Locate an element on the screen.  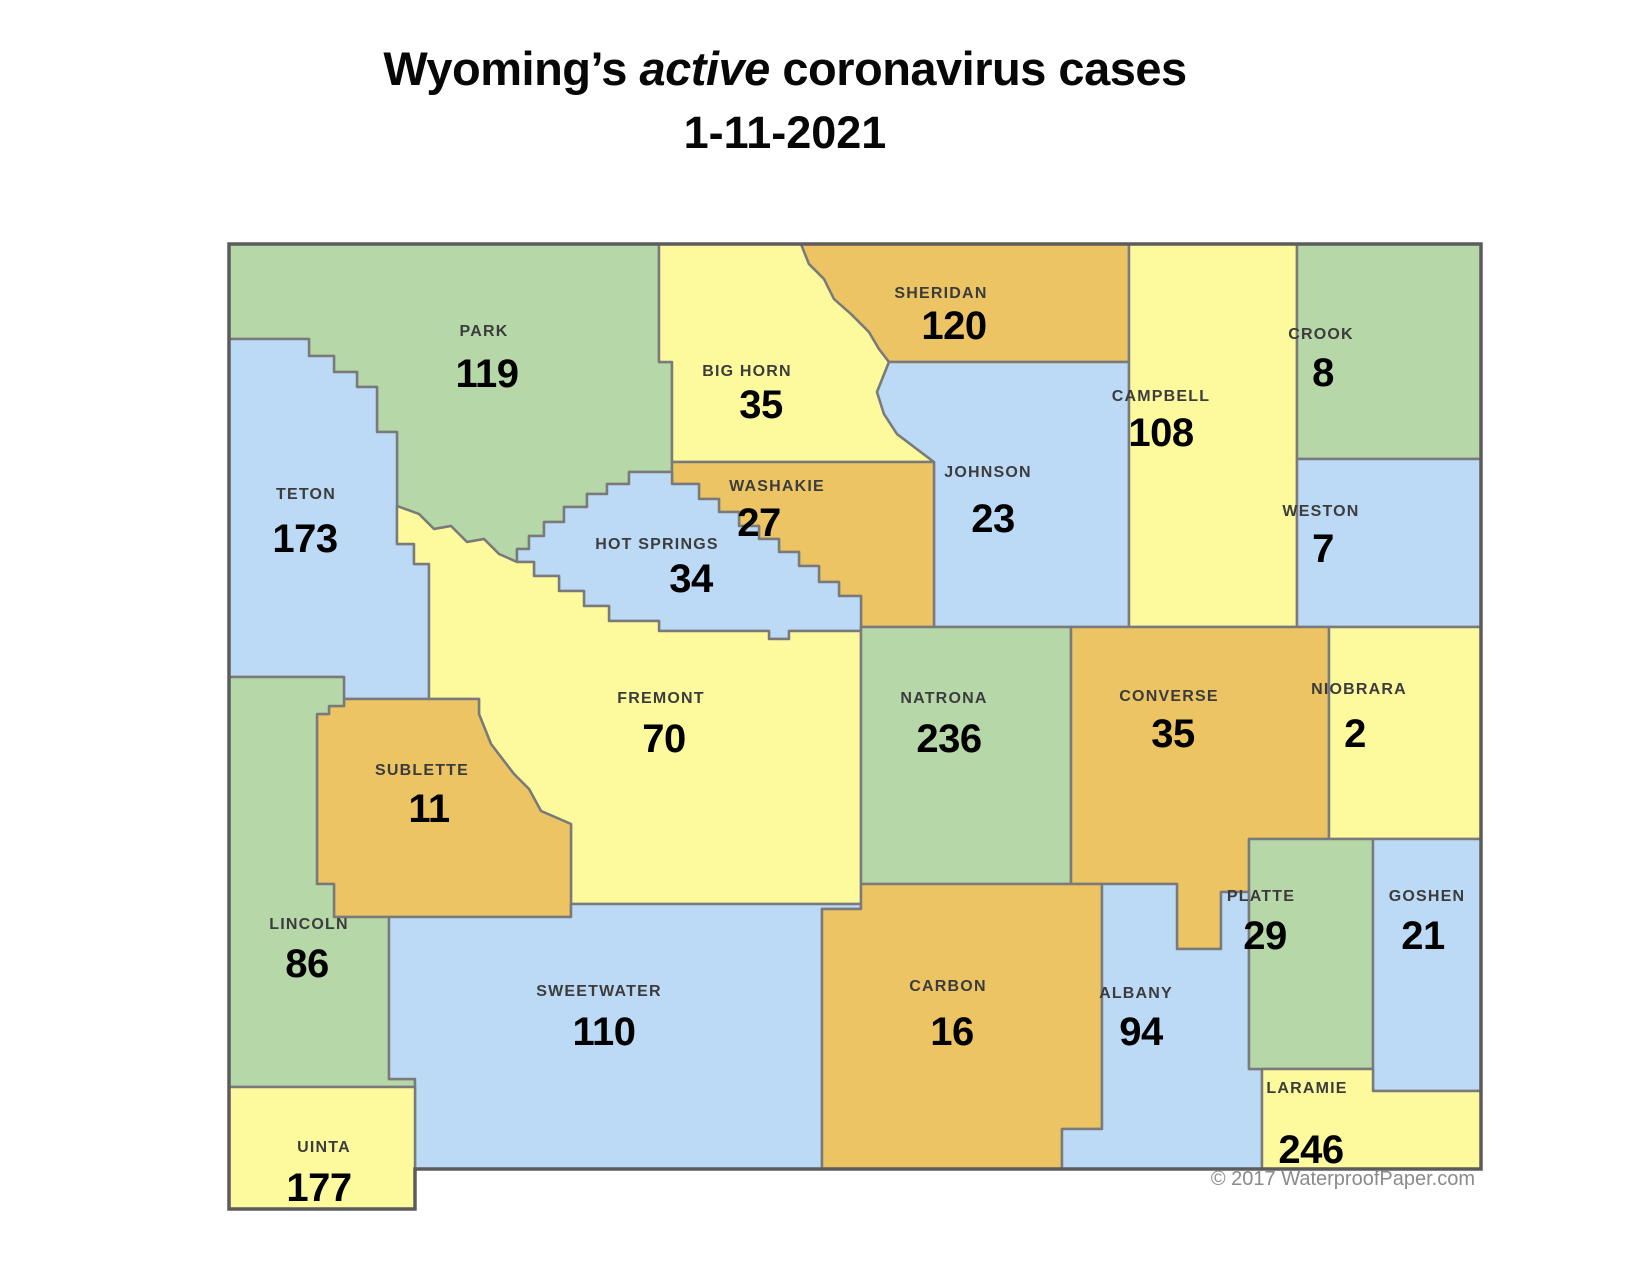
county-value-label-hot-springs: 34 is located at coordinates (691, 579).